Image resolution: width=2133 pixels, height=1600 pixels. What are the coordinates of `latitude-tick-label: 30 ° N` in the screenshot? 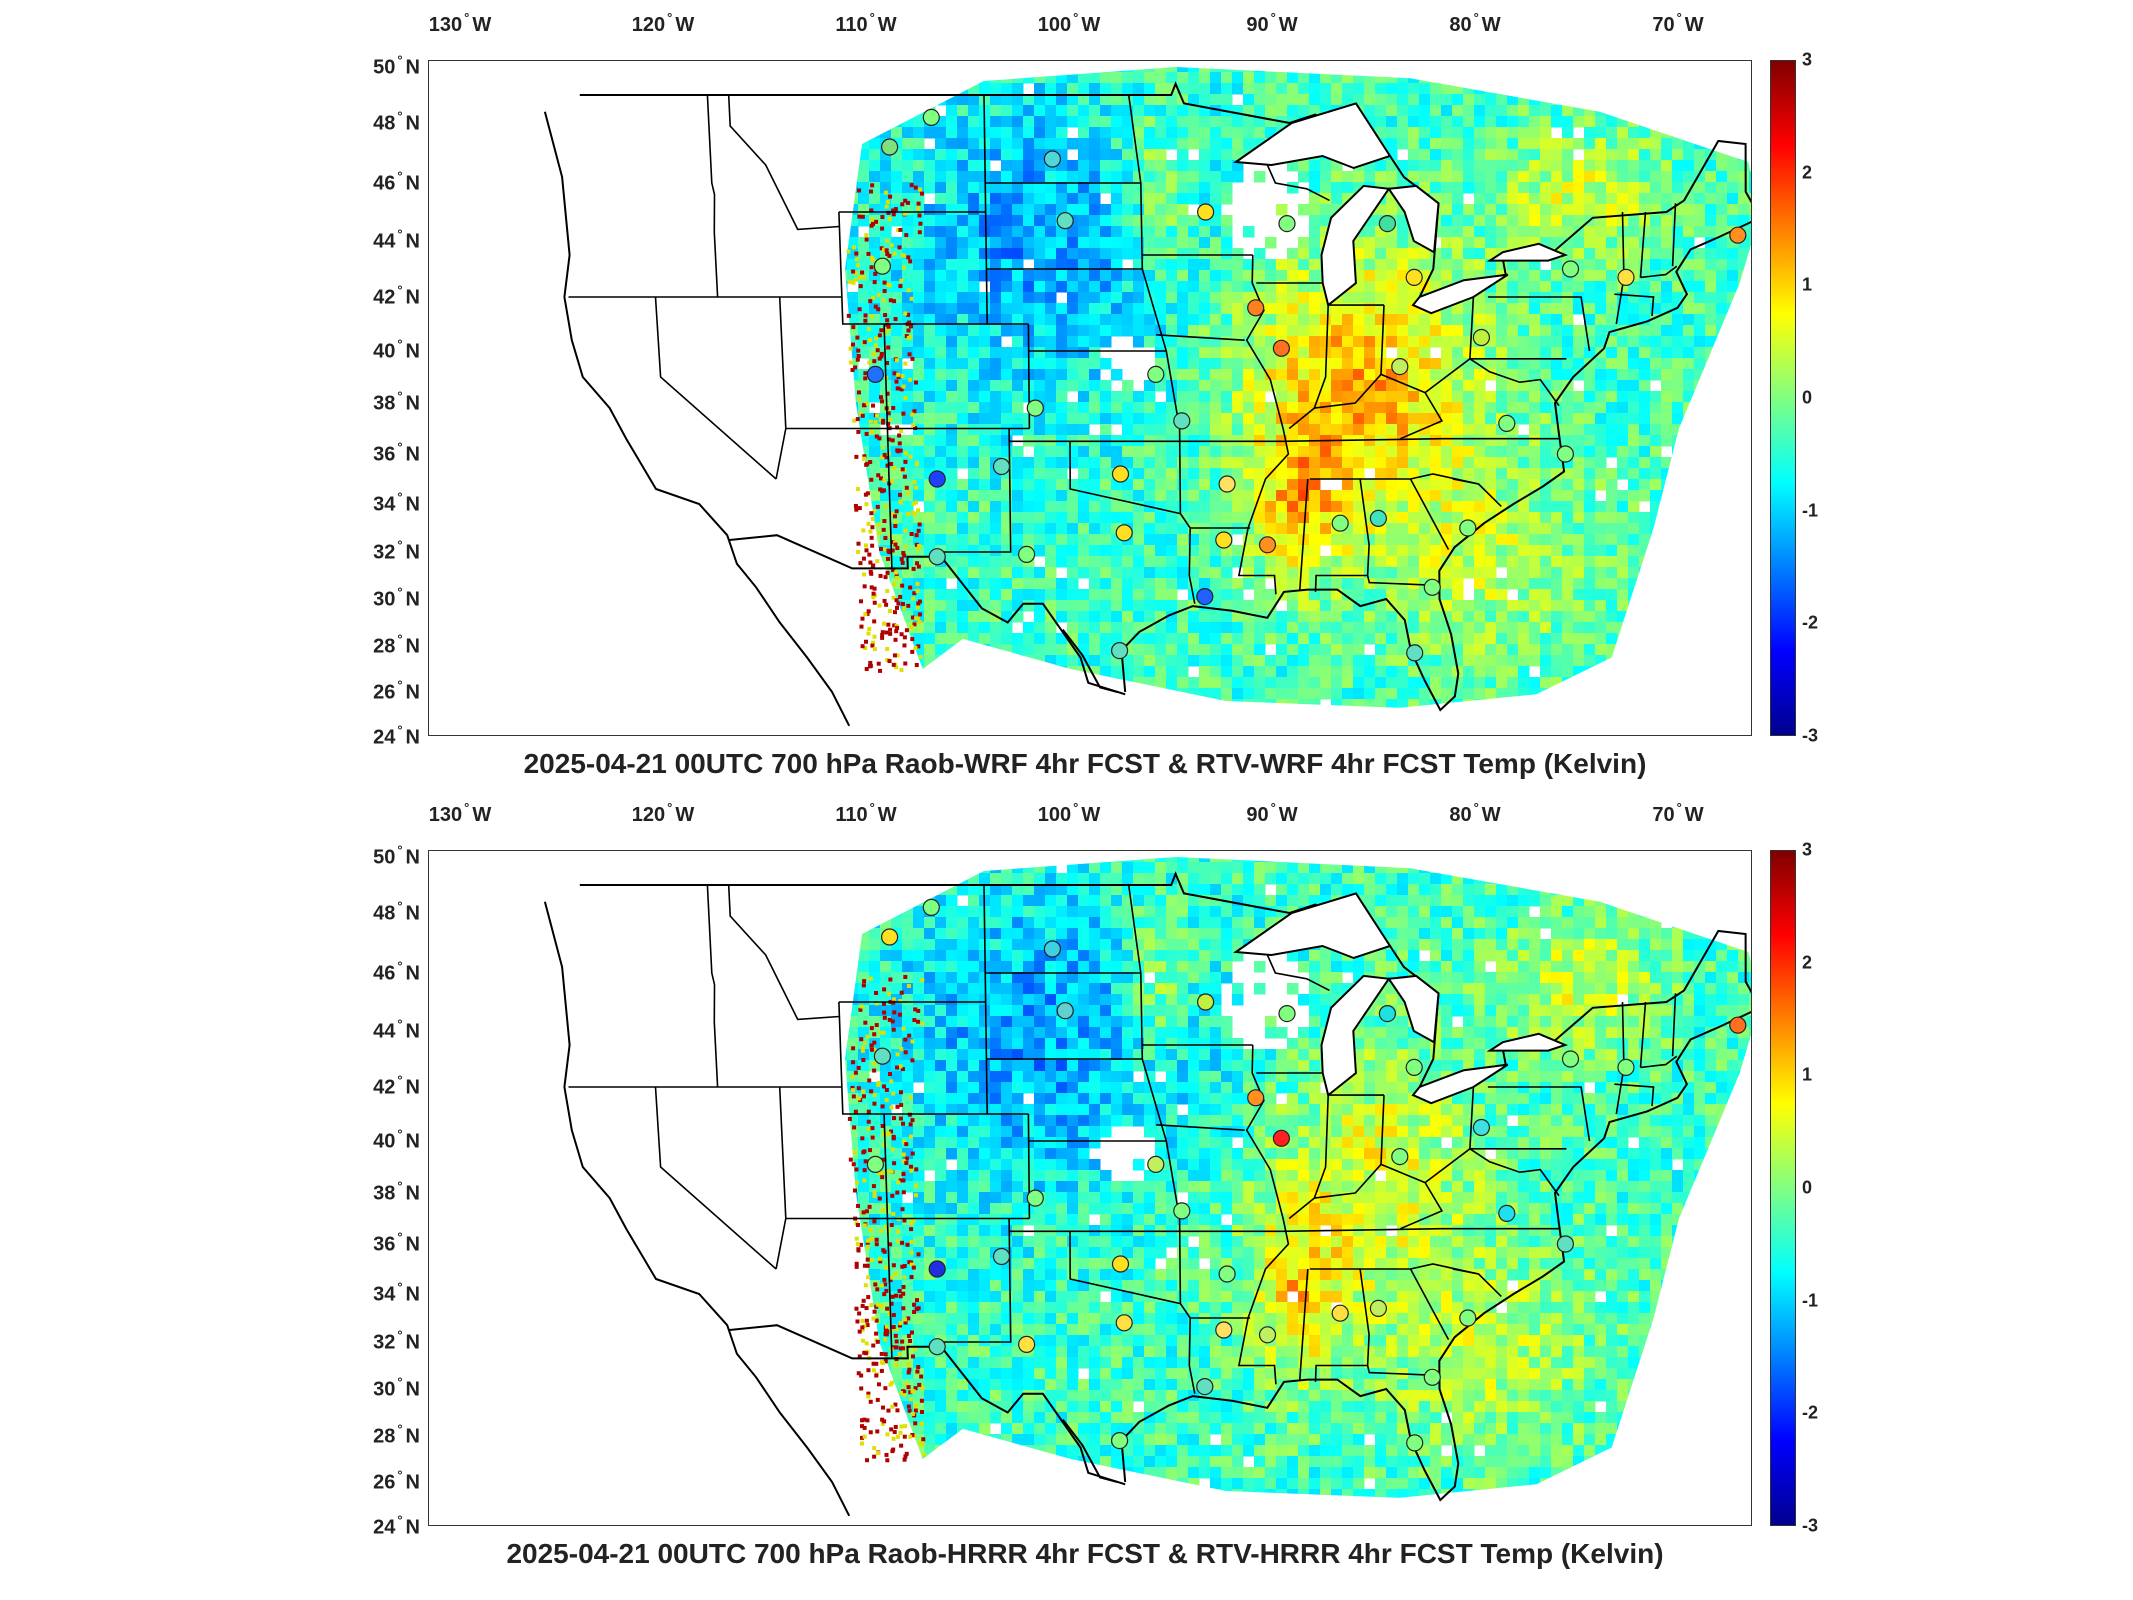 It's located at (396, 1387).